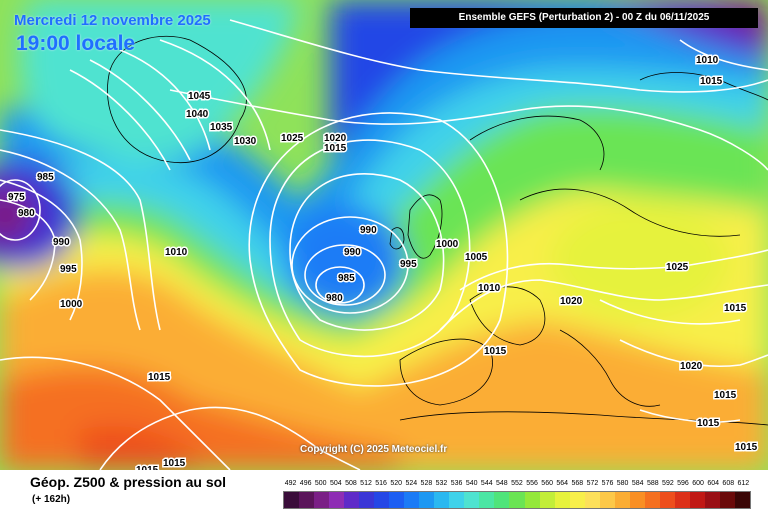 The height and width of the screenshot is (512, 768). What do you see at coordinates (76, 43) in the screenshot?
I see `forecast-time: 19:00 locale` at bounding box center [76, 43].